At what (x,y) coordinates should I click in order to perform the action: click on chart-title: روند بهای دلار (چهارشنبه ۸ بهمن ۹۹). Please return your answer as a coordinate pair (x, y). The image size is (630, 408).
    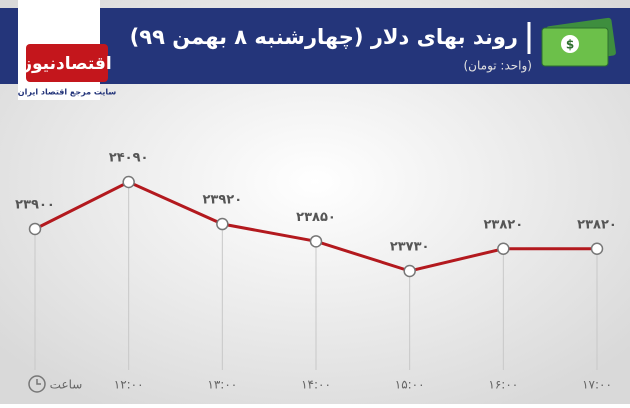
    Looking at the image, I should click on (324, 37).